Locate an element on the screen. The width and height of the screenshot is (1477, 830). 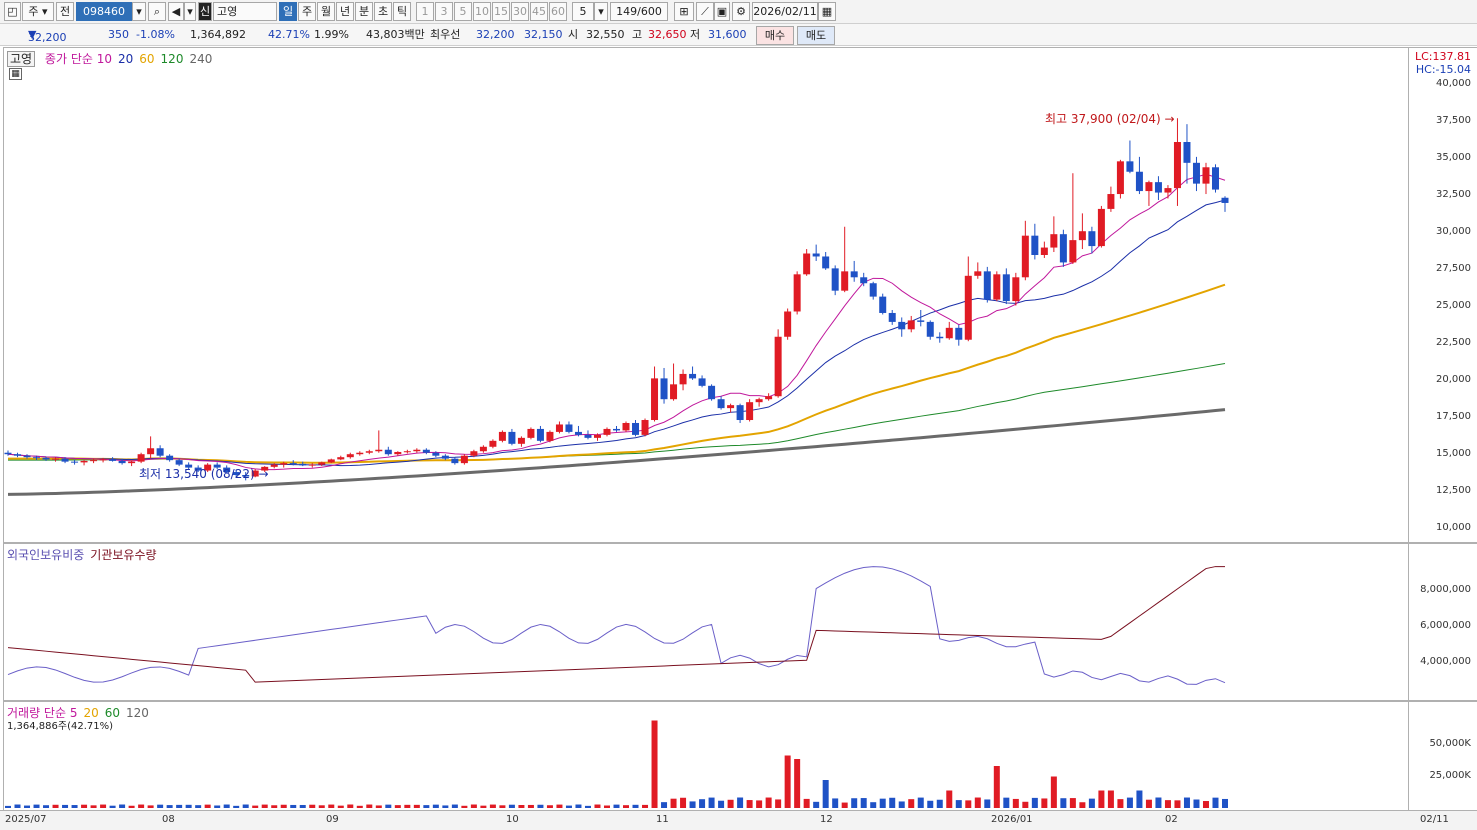
interval-tab-3: 3 is located at coordinates (444, 11).